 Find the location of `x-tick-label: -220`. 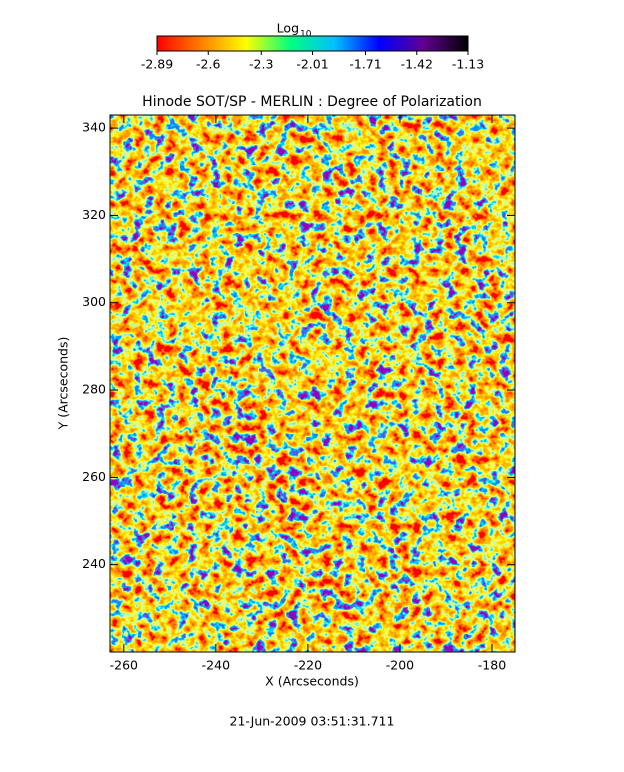

x-tick-label: -220 is located at coordinates (308, 665).